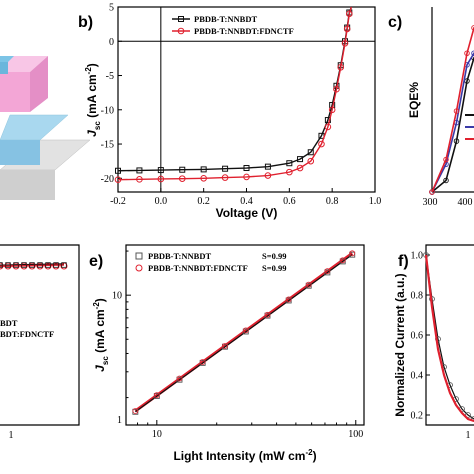 Image resolution: width=474 pixels, height=474 pixels. What do you see at coordinates (332, 201) in the screenshot?
I see `x-tick-label: 0.8` at bounding box center [332, 201].